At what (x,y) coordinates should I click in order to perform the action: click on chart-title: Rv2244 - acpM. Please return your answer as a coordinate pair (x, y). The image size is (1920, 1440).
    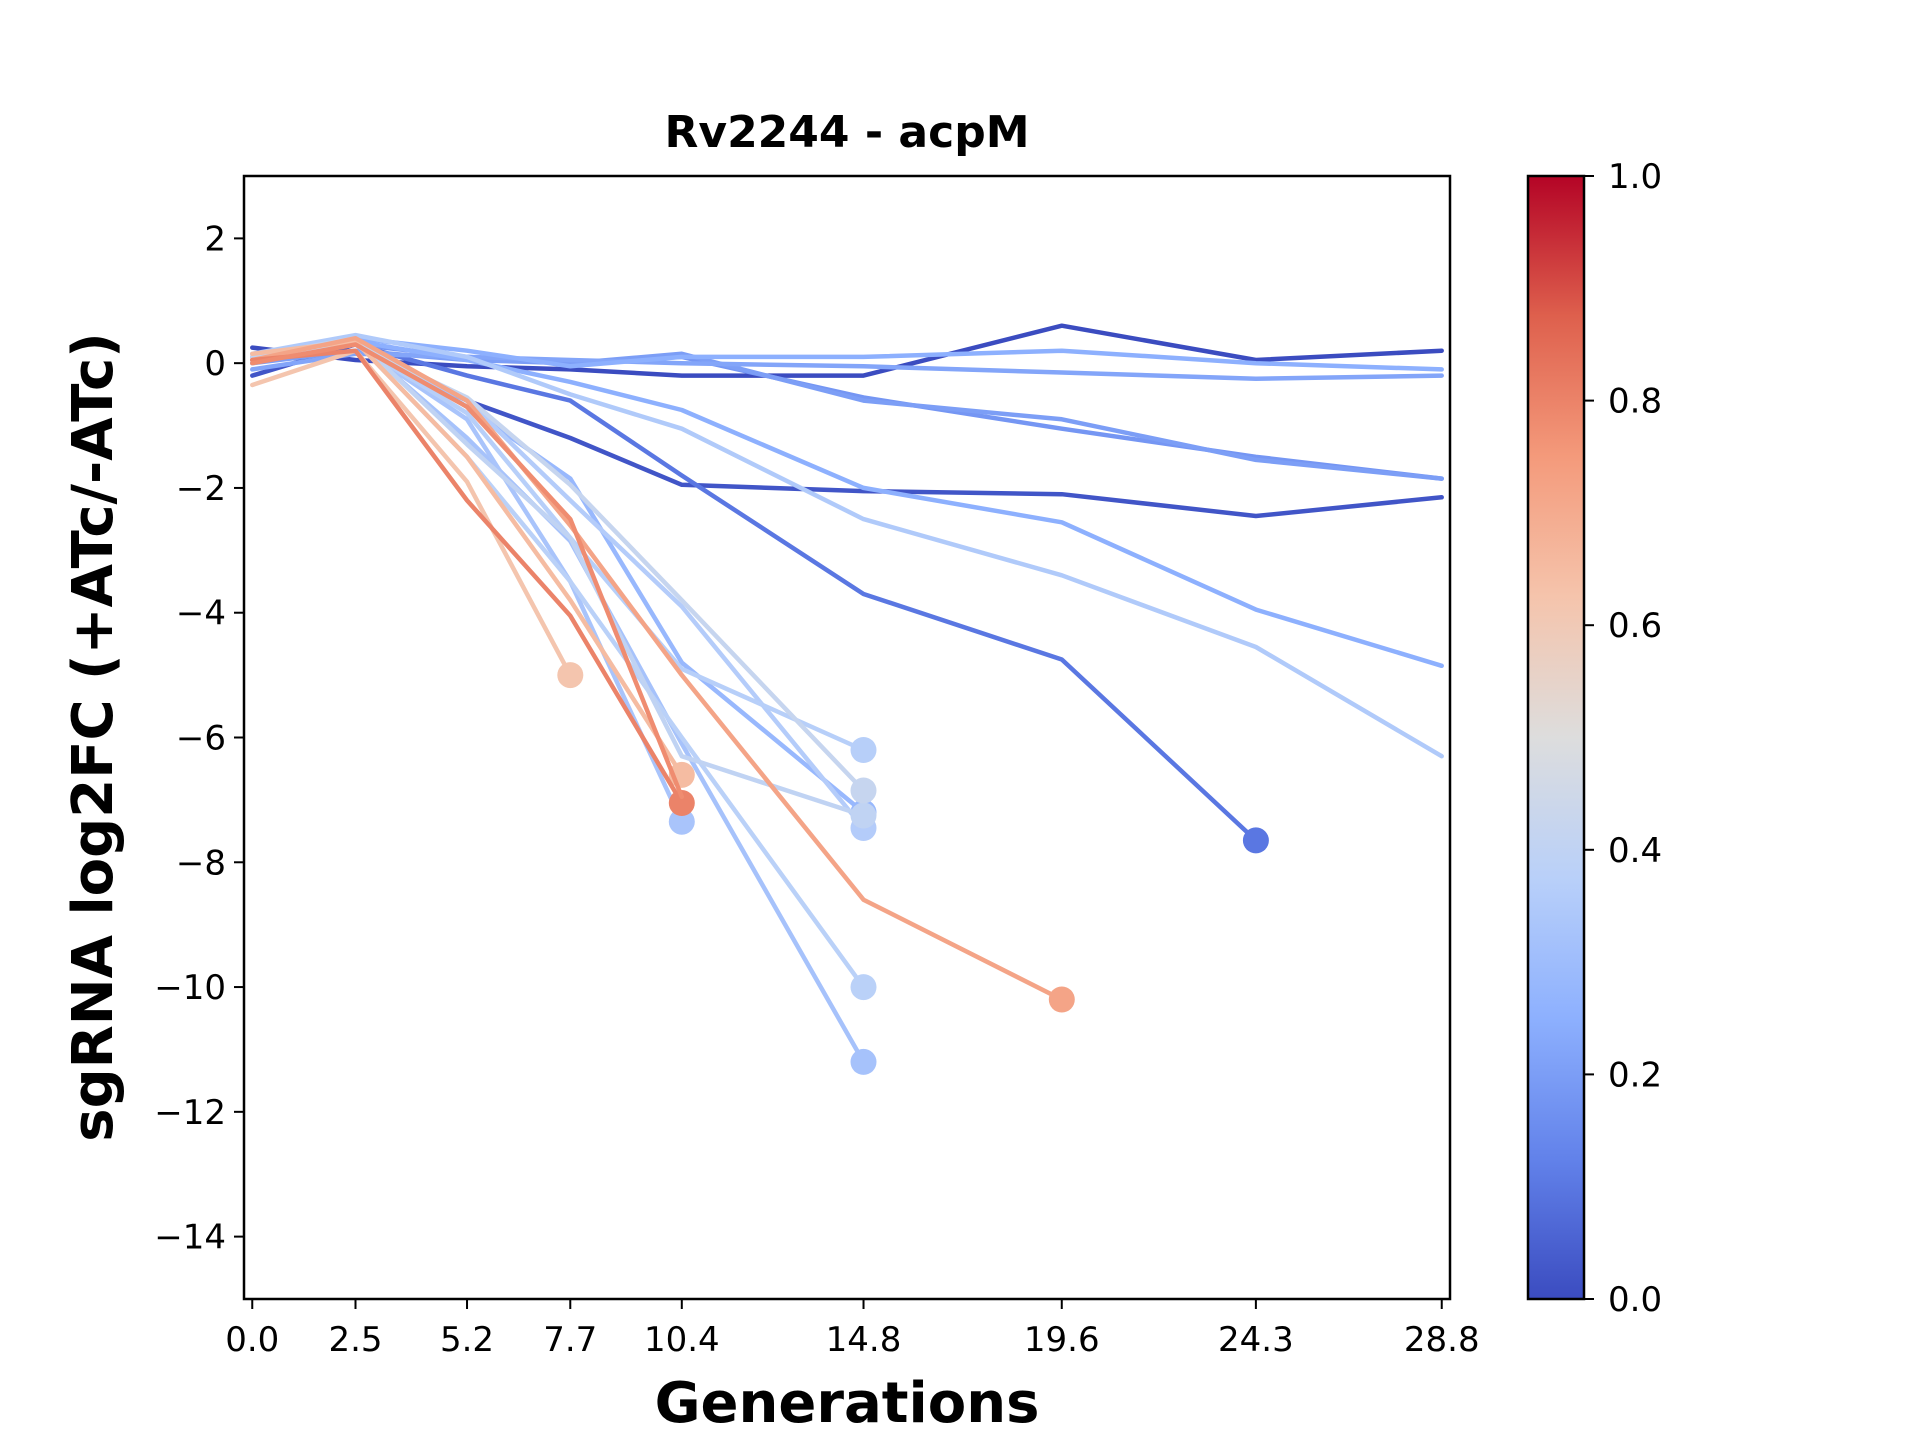
    Looking at the image, I should click on (847, 132).